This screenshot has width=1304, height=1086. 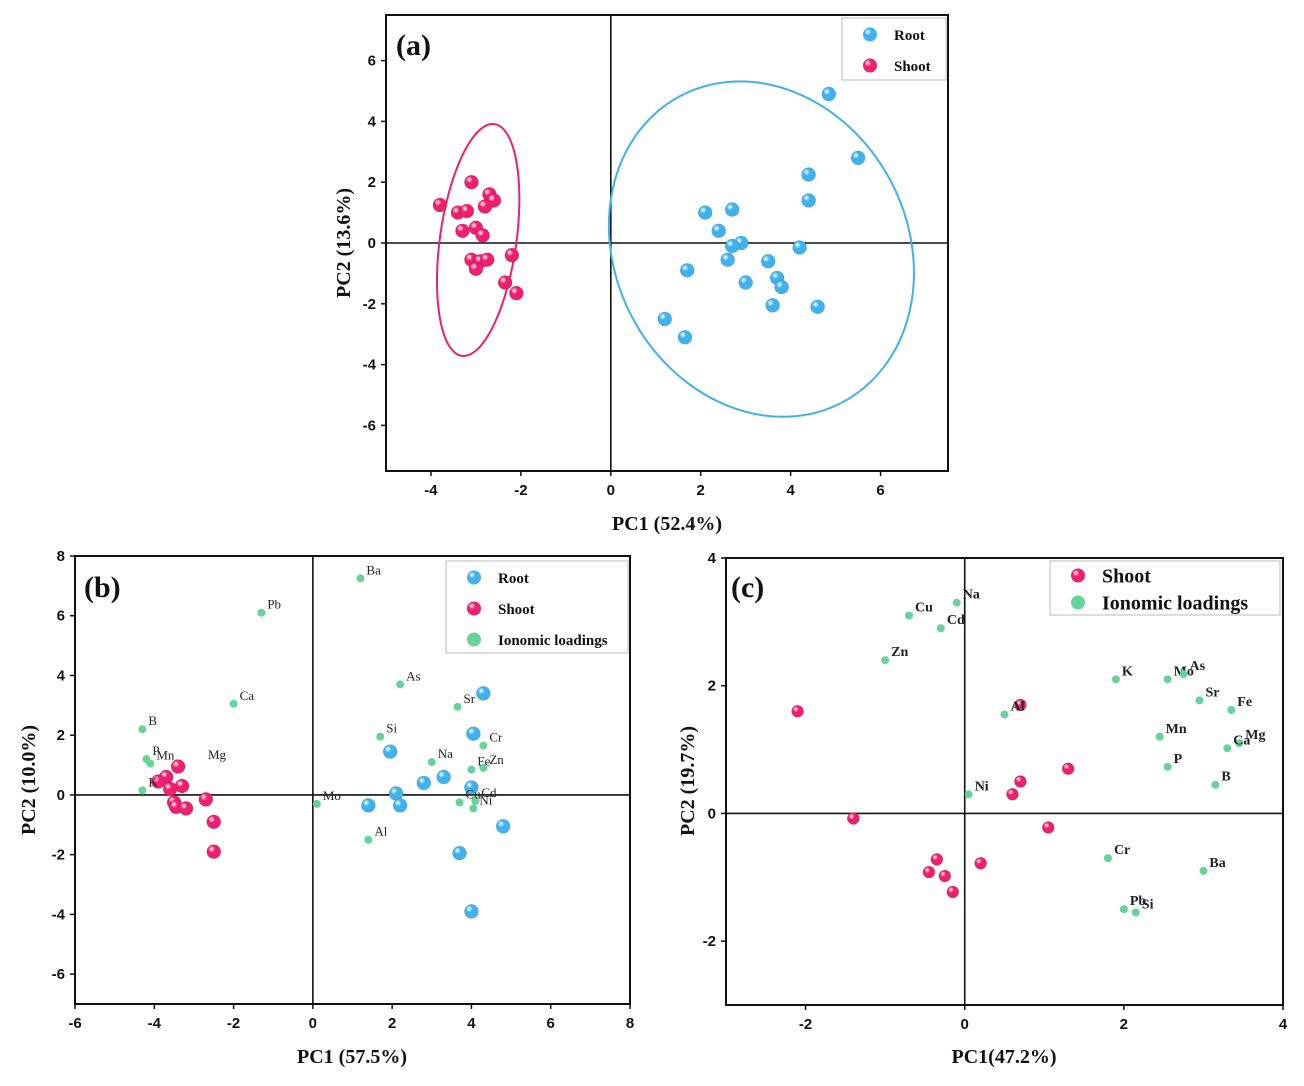 I want to click on loading-label: Pb, so click(x=274, y=604).